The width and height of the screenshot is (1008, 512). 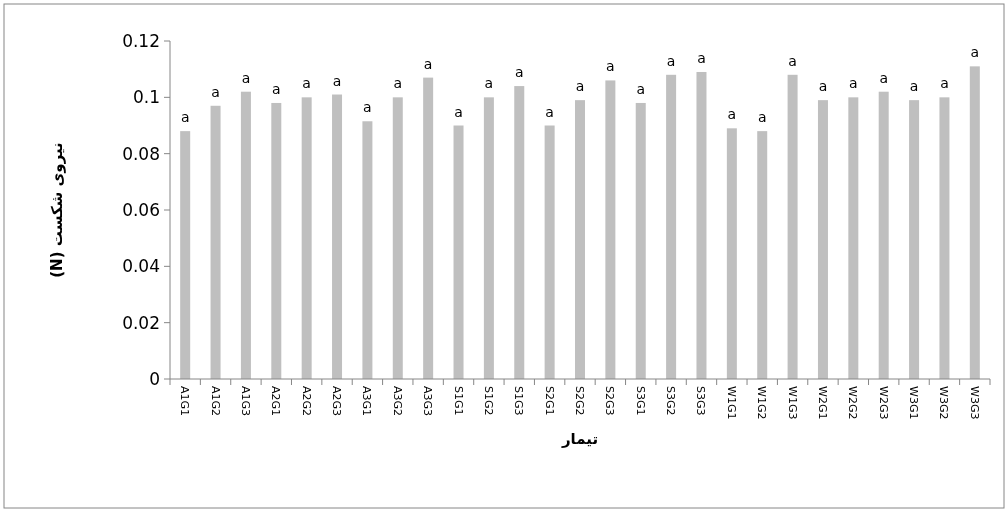 What do you see at coordinates (306, 401) in the screenshot?
I see `x-tick-label: A2G2` at bounding box center [306, 401].